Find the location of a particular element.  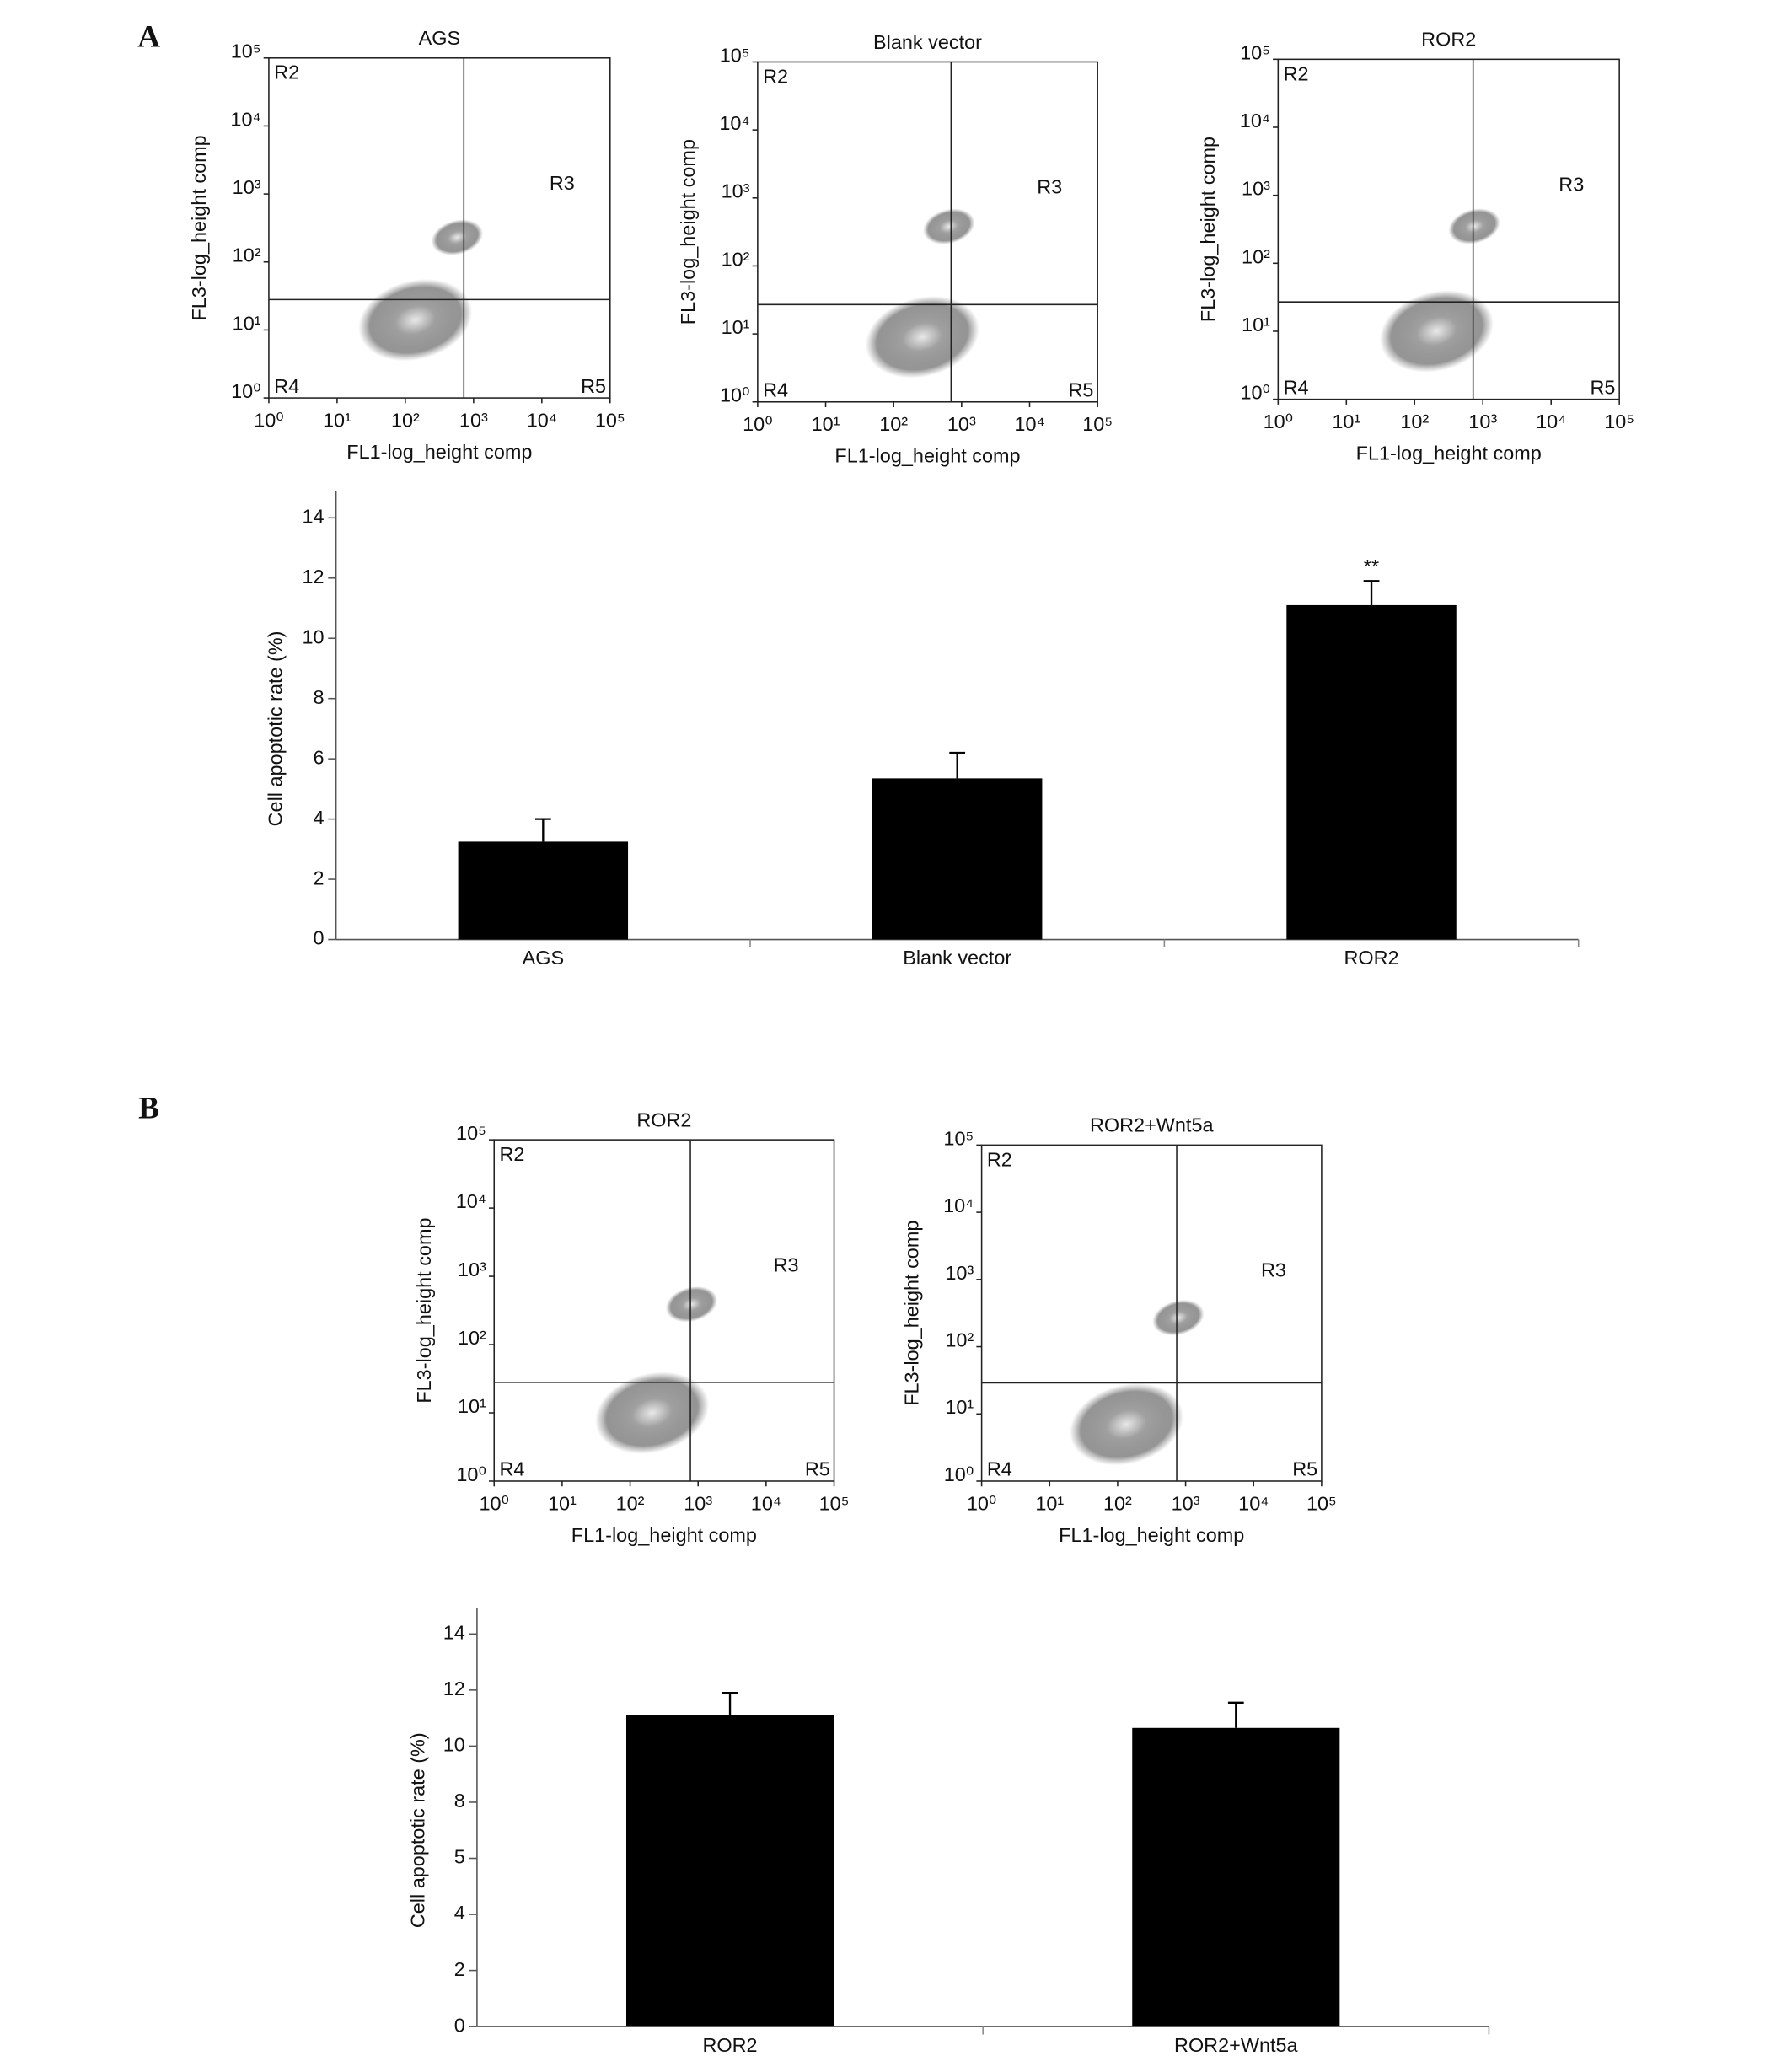

panel-label: B is located at coordinates (148, 1108).